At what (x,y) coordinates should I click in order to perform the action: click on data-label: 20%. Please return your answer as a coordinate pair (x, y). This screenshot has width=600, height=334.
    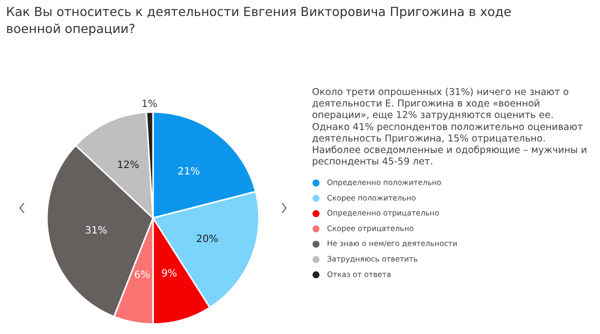
    Looking at the image, I should click on (207, 240).